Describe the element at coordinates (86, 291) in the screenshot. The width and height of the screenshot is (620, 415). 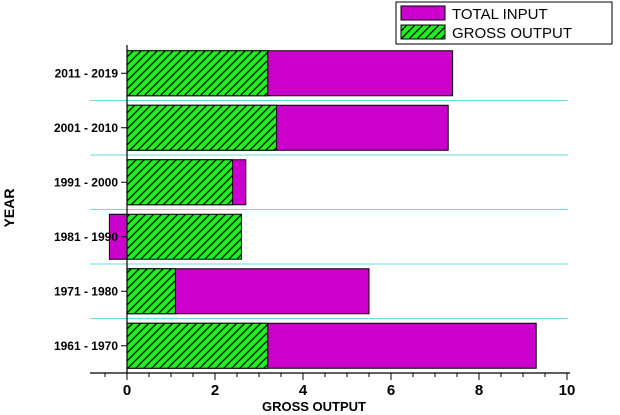
I see `y-tick-label: 1971 - 1980` at that location.